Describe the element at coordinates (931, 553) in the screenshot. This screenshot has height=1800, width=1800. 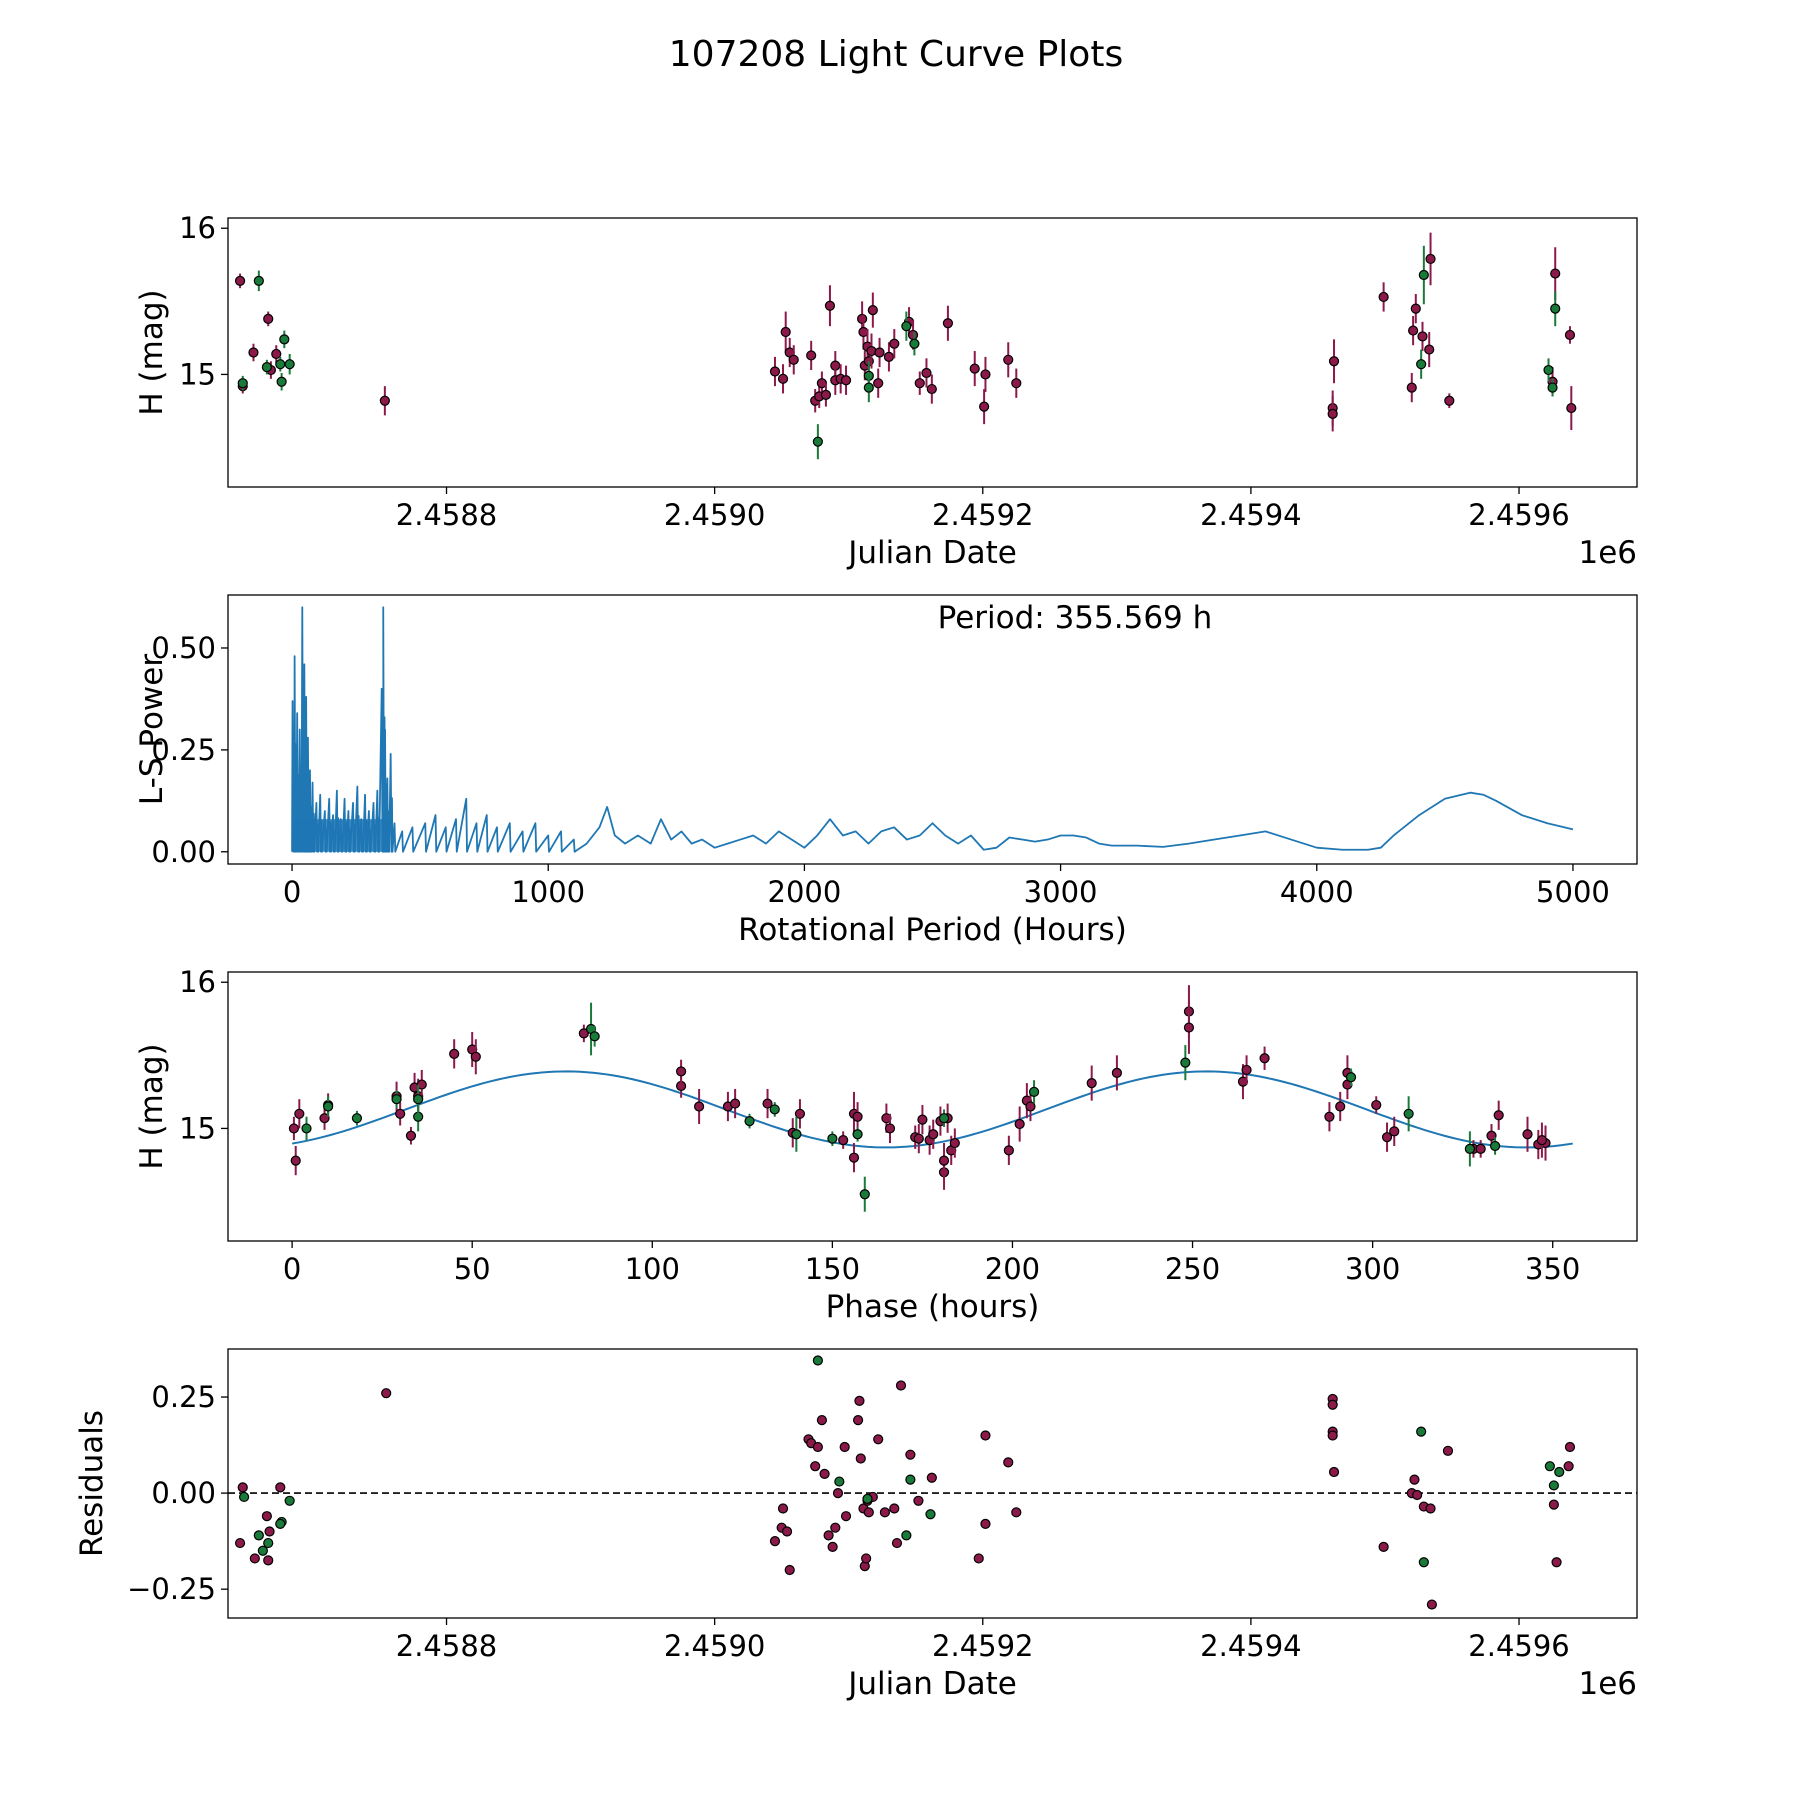
I see `x-axis-label: Julian Date` at that location.